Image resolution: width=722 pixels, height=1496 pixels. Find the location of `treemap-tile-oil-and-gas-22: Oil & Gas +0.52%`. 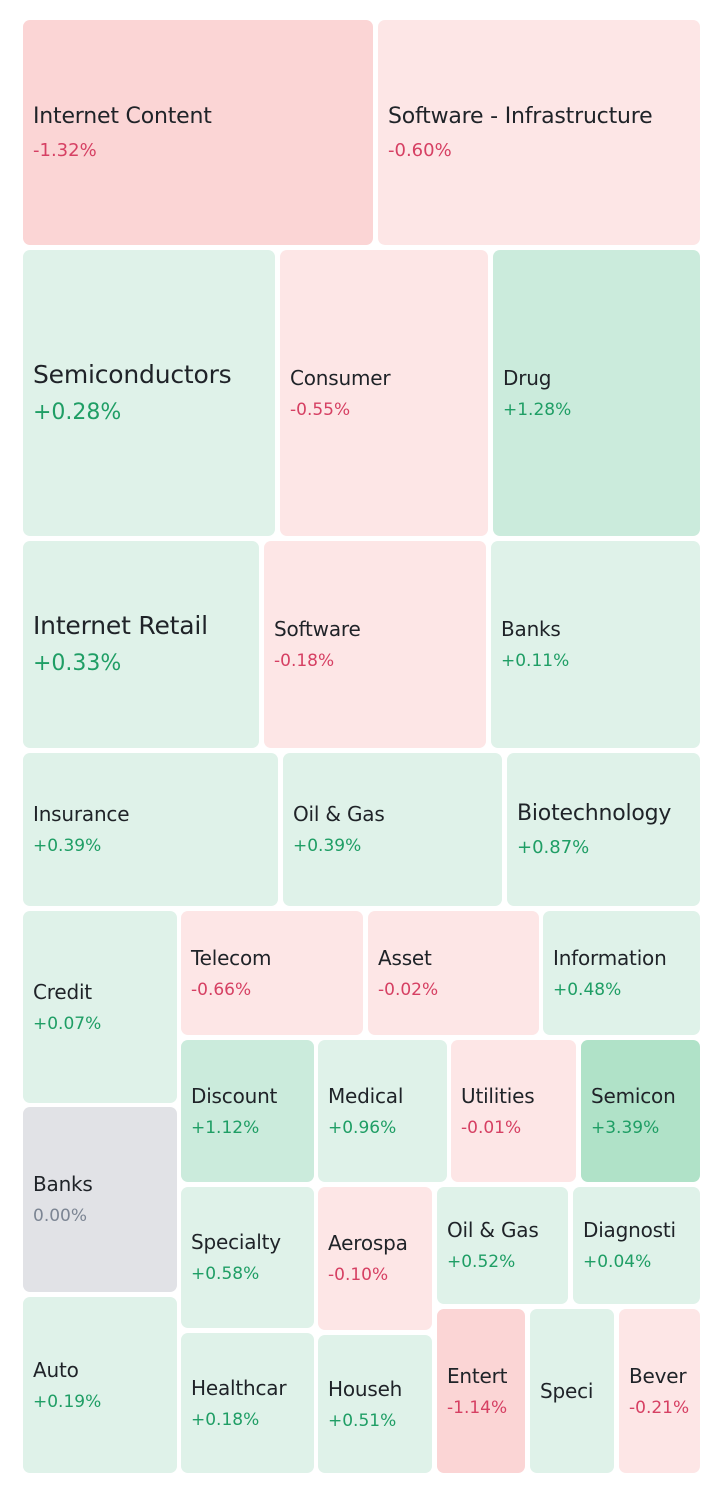

treemap-tile-oil-and-gas-22: Oil & Gas +0.52% is located at coordinates (502, 1245).